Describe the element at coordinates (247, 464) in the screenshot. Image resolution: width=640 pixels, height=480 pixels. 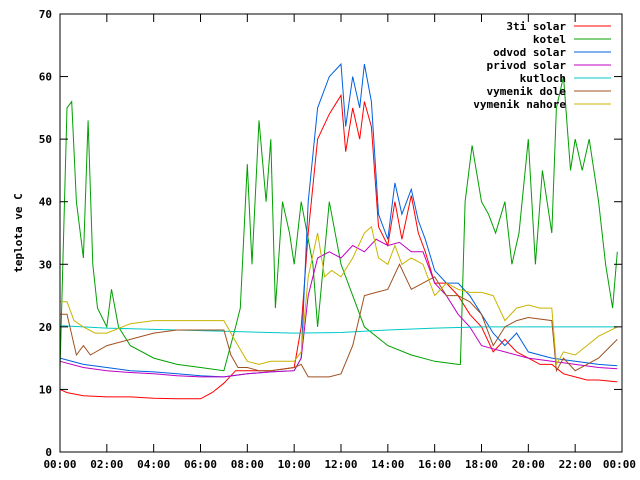
I see `x-tick-label: 08:00` at that location.